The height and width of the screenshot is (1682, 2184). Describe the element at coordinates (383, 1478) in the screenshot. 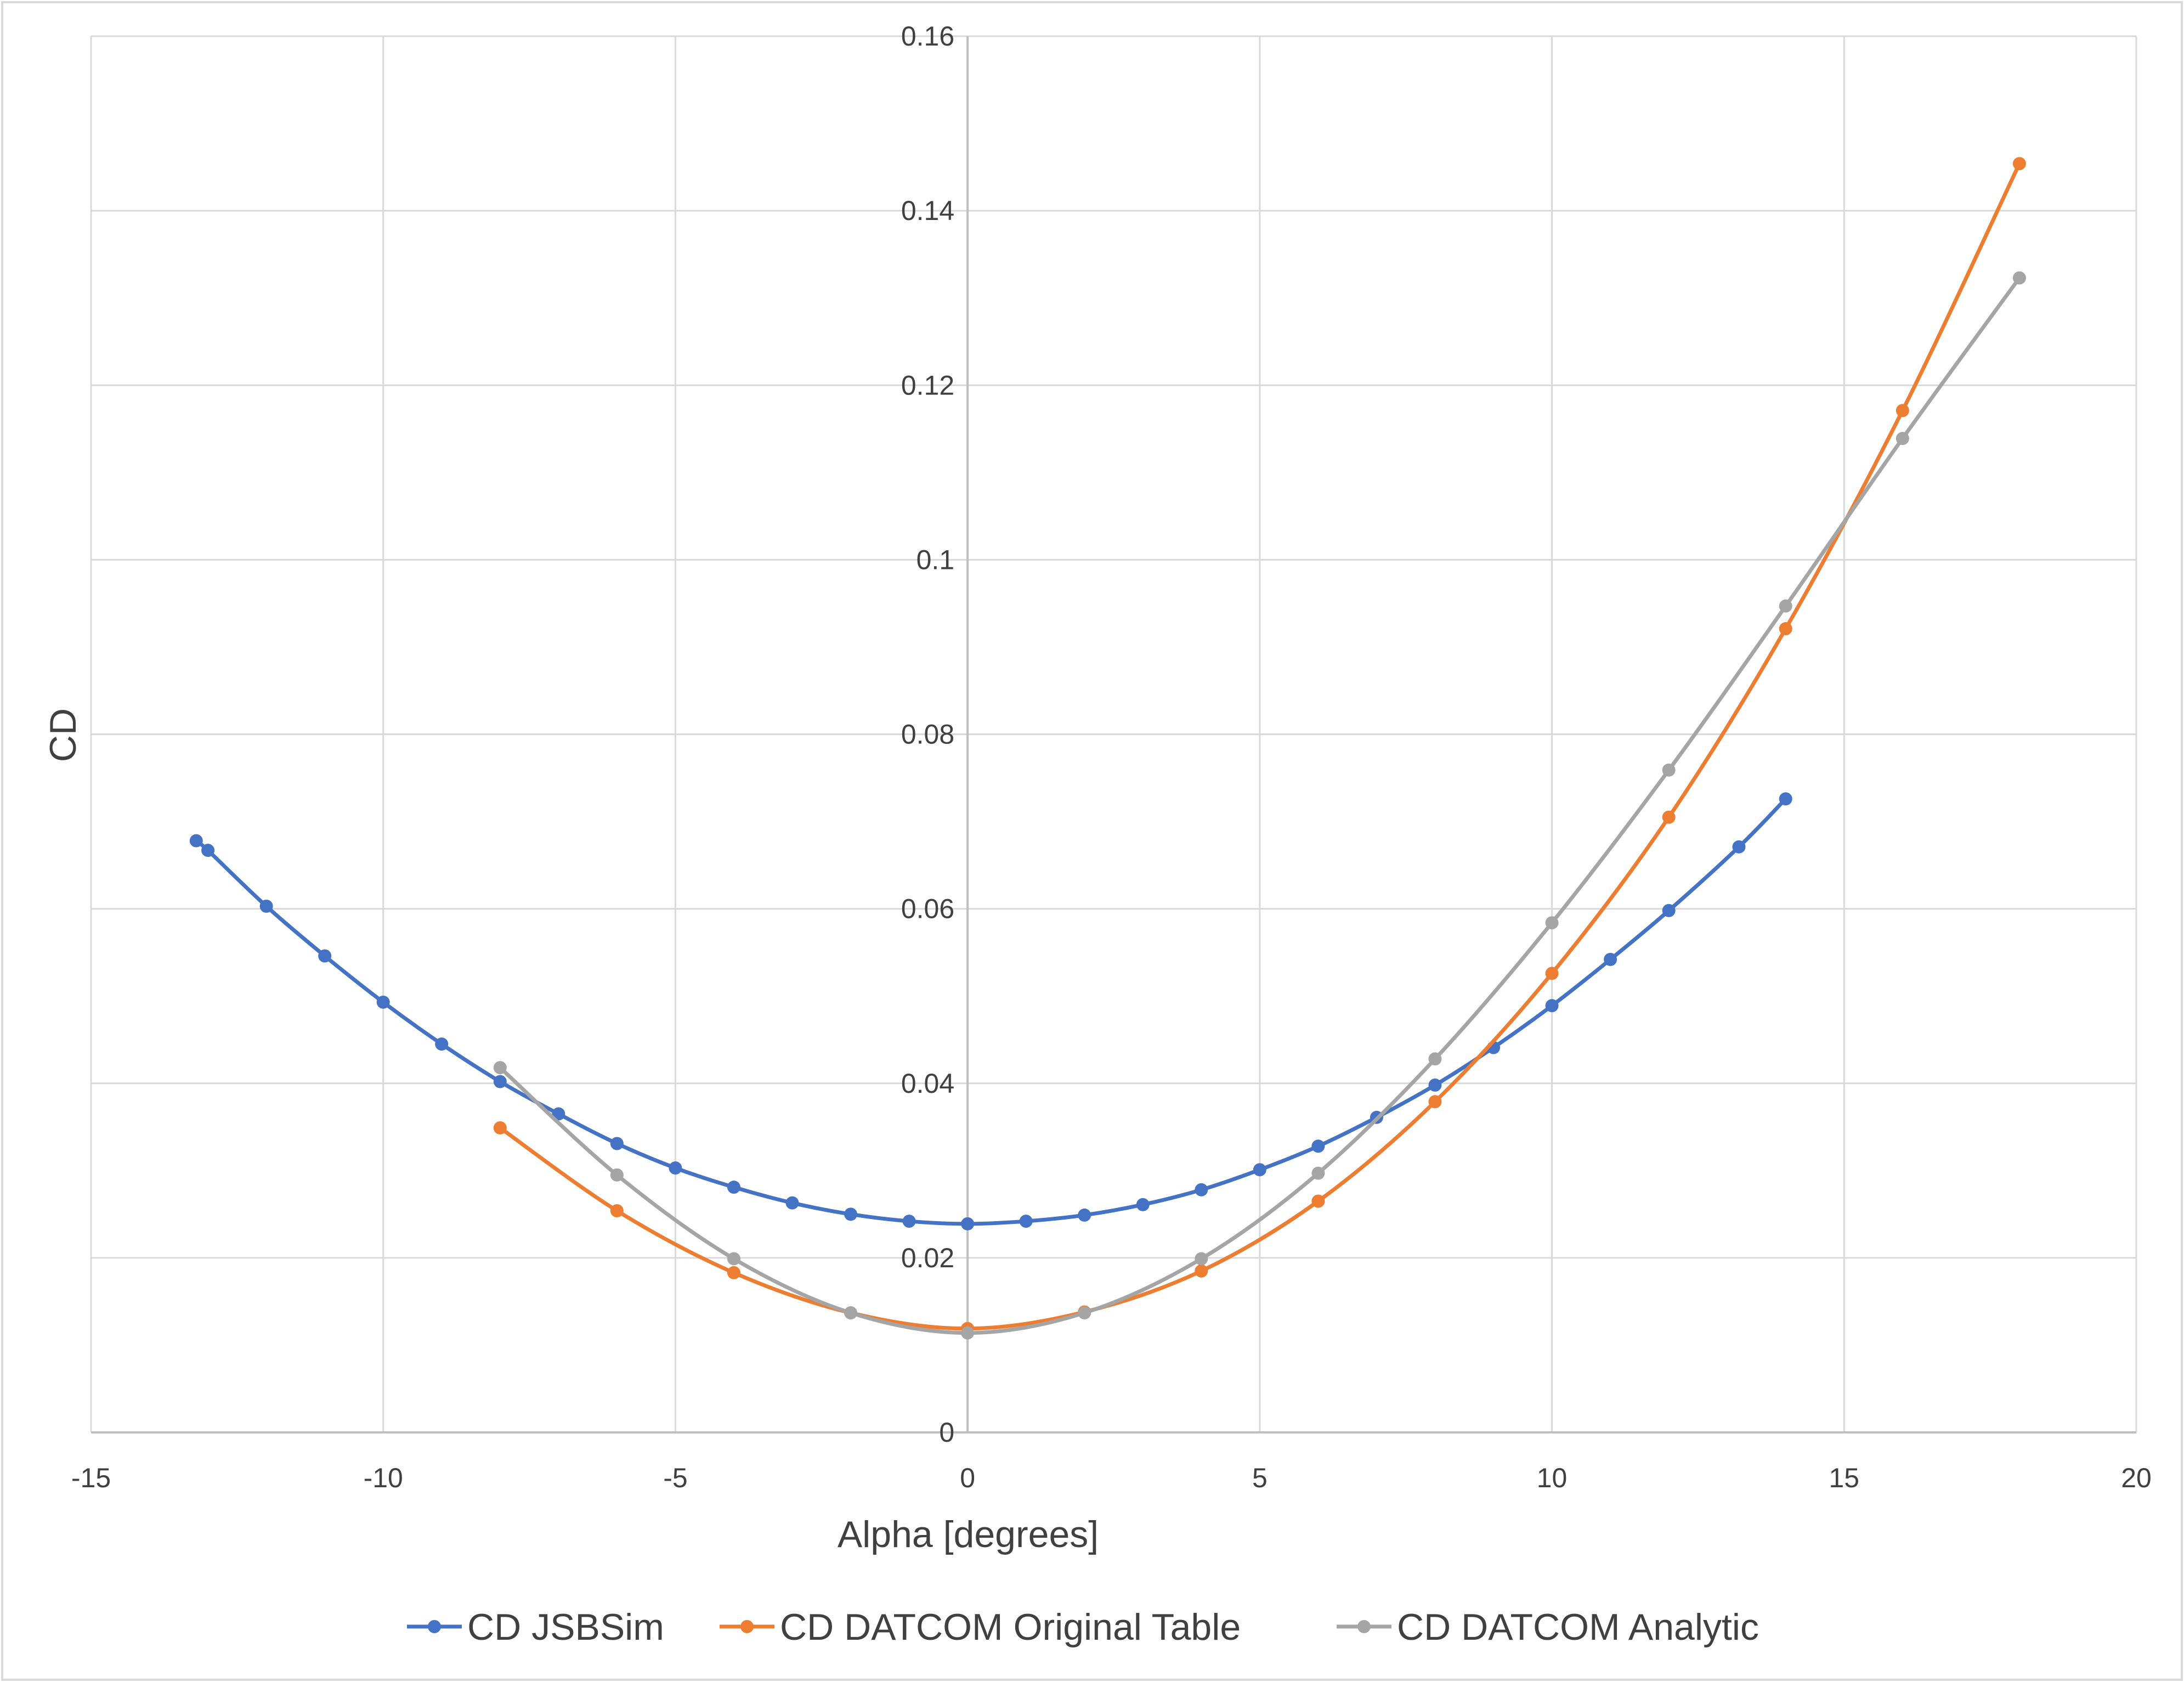

I see `x-tick-label: -10` at that location.